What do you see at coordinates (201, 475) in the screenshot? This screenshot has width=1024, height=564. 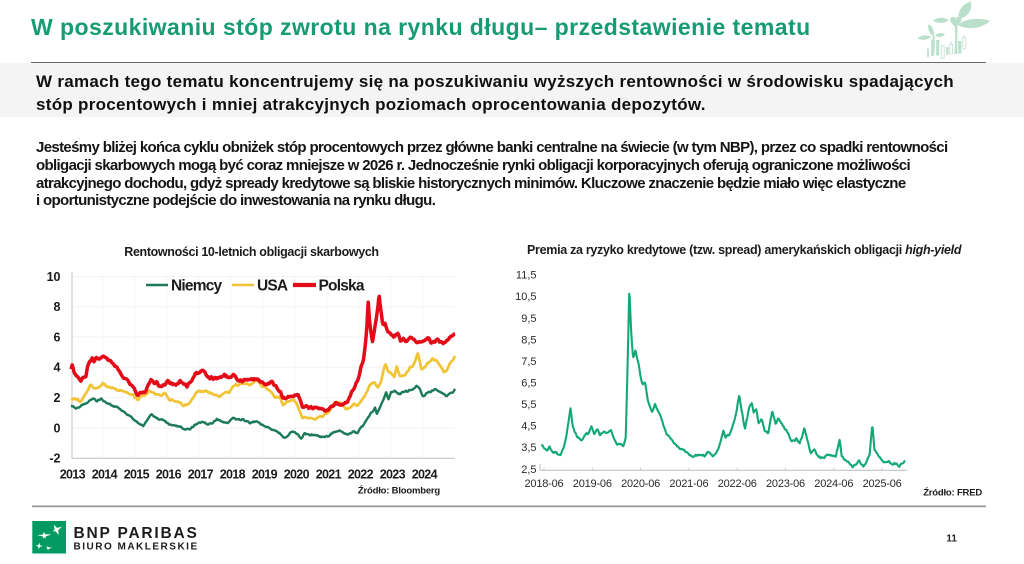 I see `svg-text: 2017` at bounding box center [201, 475].